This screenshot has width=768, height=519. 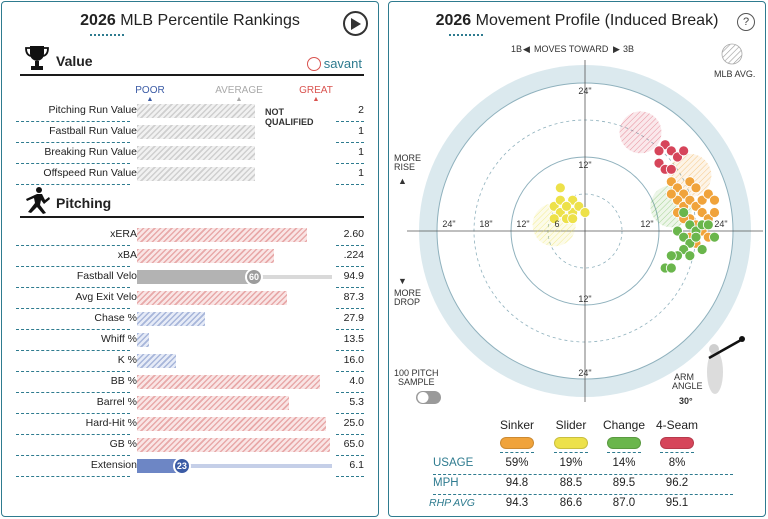 I want to click on more-rise-1: MORE, so click(x=407, y=158).